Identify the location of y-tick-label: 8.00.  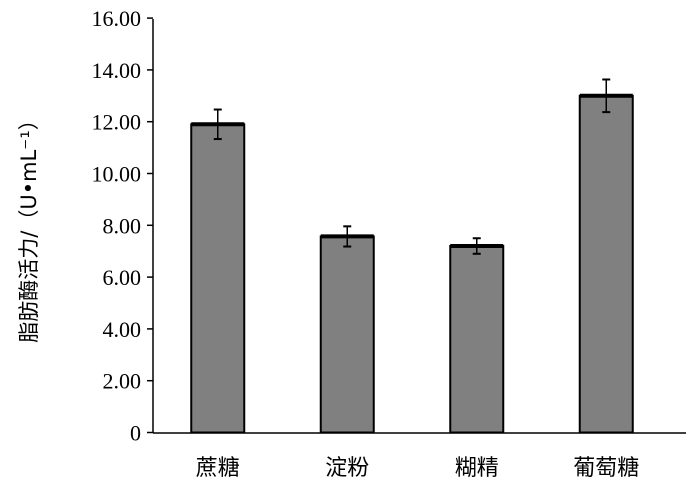
(122, 225).